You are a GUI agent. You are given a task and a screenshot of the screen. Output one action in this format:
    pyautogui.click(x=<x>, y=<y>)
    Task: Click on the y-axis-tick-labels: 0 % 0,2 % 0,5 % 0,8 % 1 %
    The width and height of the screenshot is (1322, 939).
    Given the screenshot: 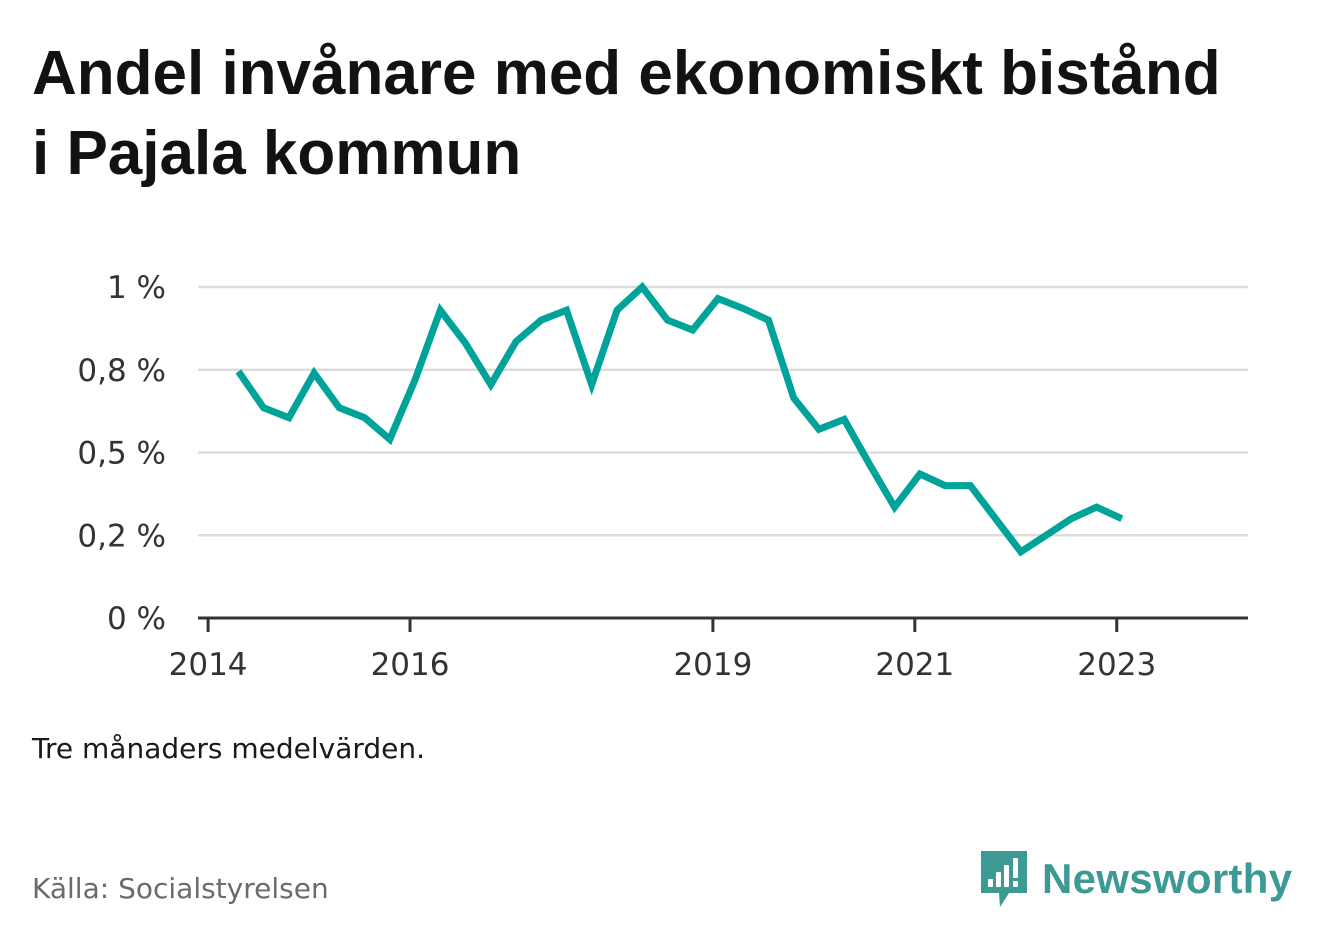 What is the action you would take?
    pyautogui.click(x=121, y=453)
    